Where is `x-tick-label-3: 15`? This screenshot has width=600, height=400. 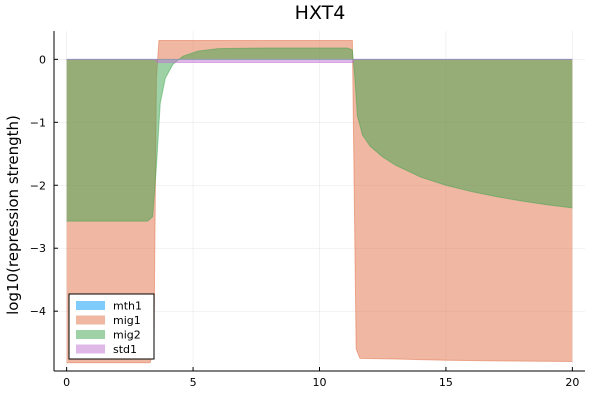 x-tick-label-3: 15 is located at coordinates (446, 382).